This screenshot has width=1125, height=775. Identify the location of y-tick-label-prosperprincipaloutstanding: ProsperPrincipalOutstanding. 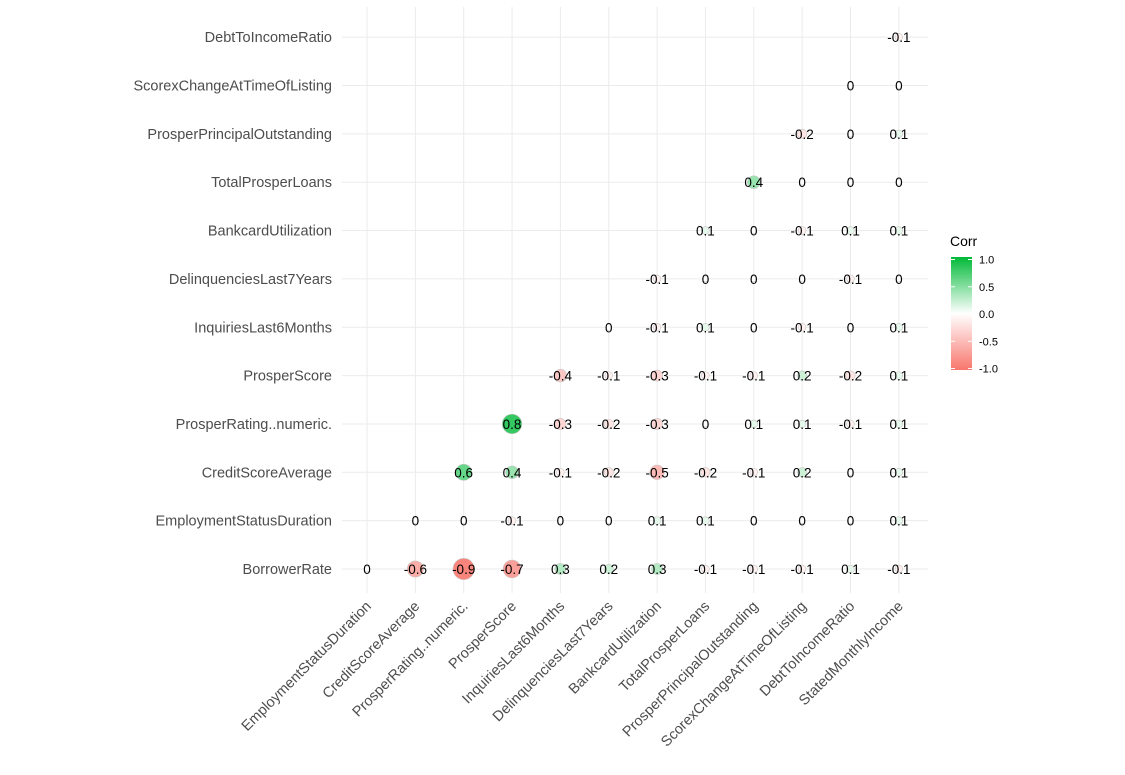
(239, 135).